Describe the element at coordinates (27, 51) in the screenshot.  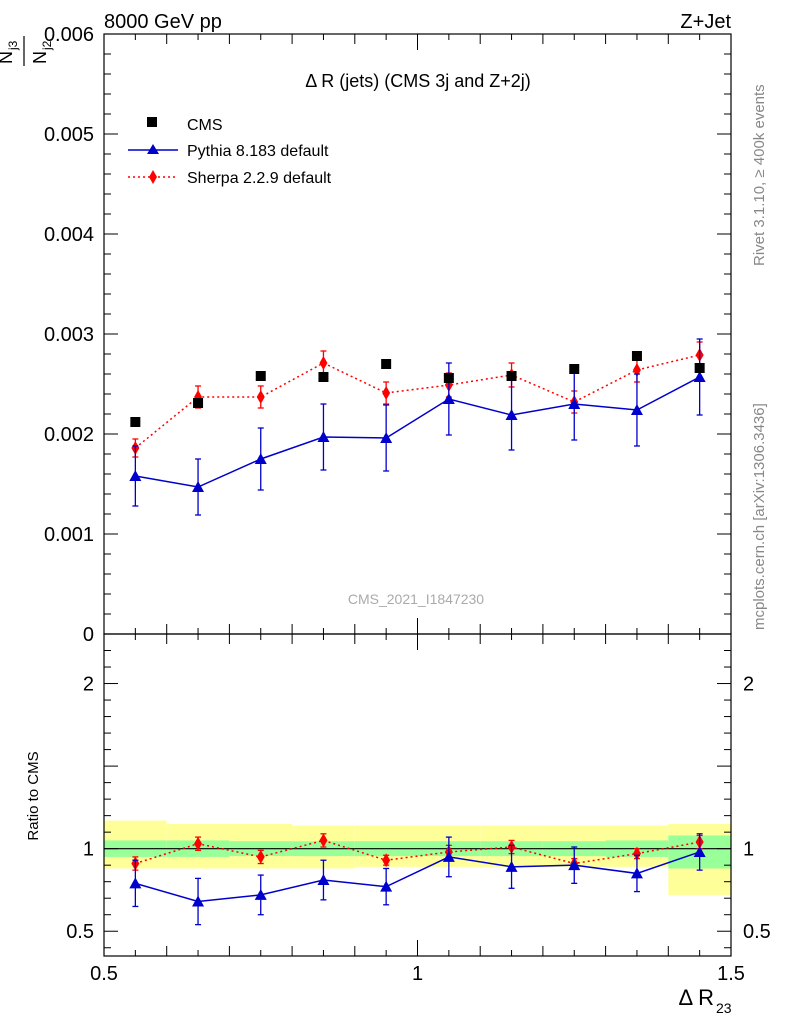
I see `y-axis-label: N j3 N j2` at that location.